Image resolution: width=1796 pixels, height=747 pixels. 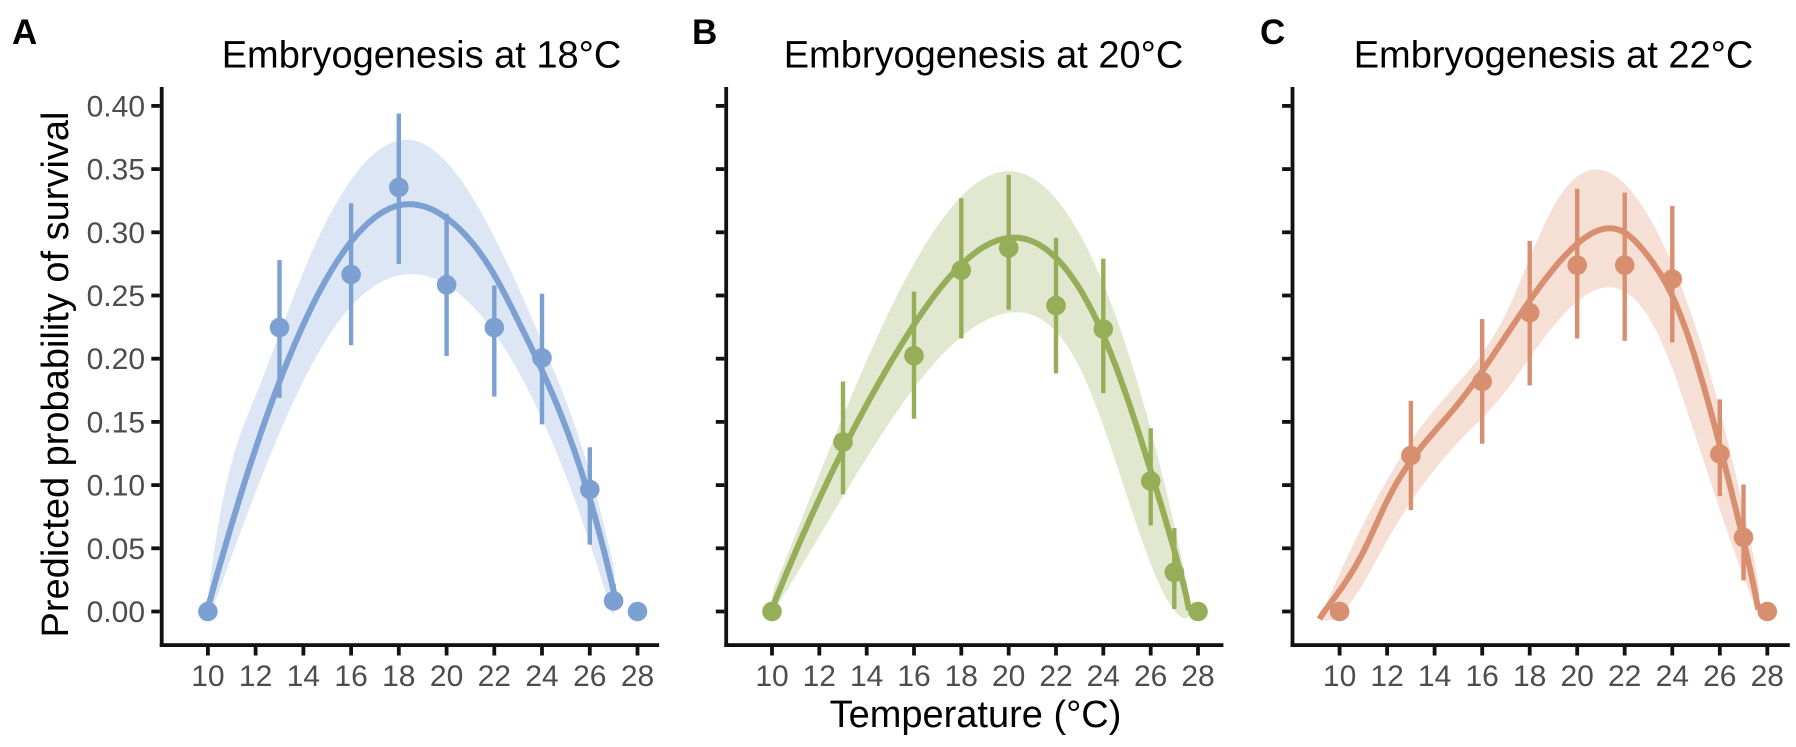 I want to click on svg-text: A, so click(x=24, y=32).